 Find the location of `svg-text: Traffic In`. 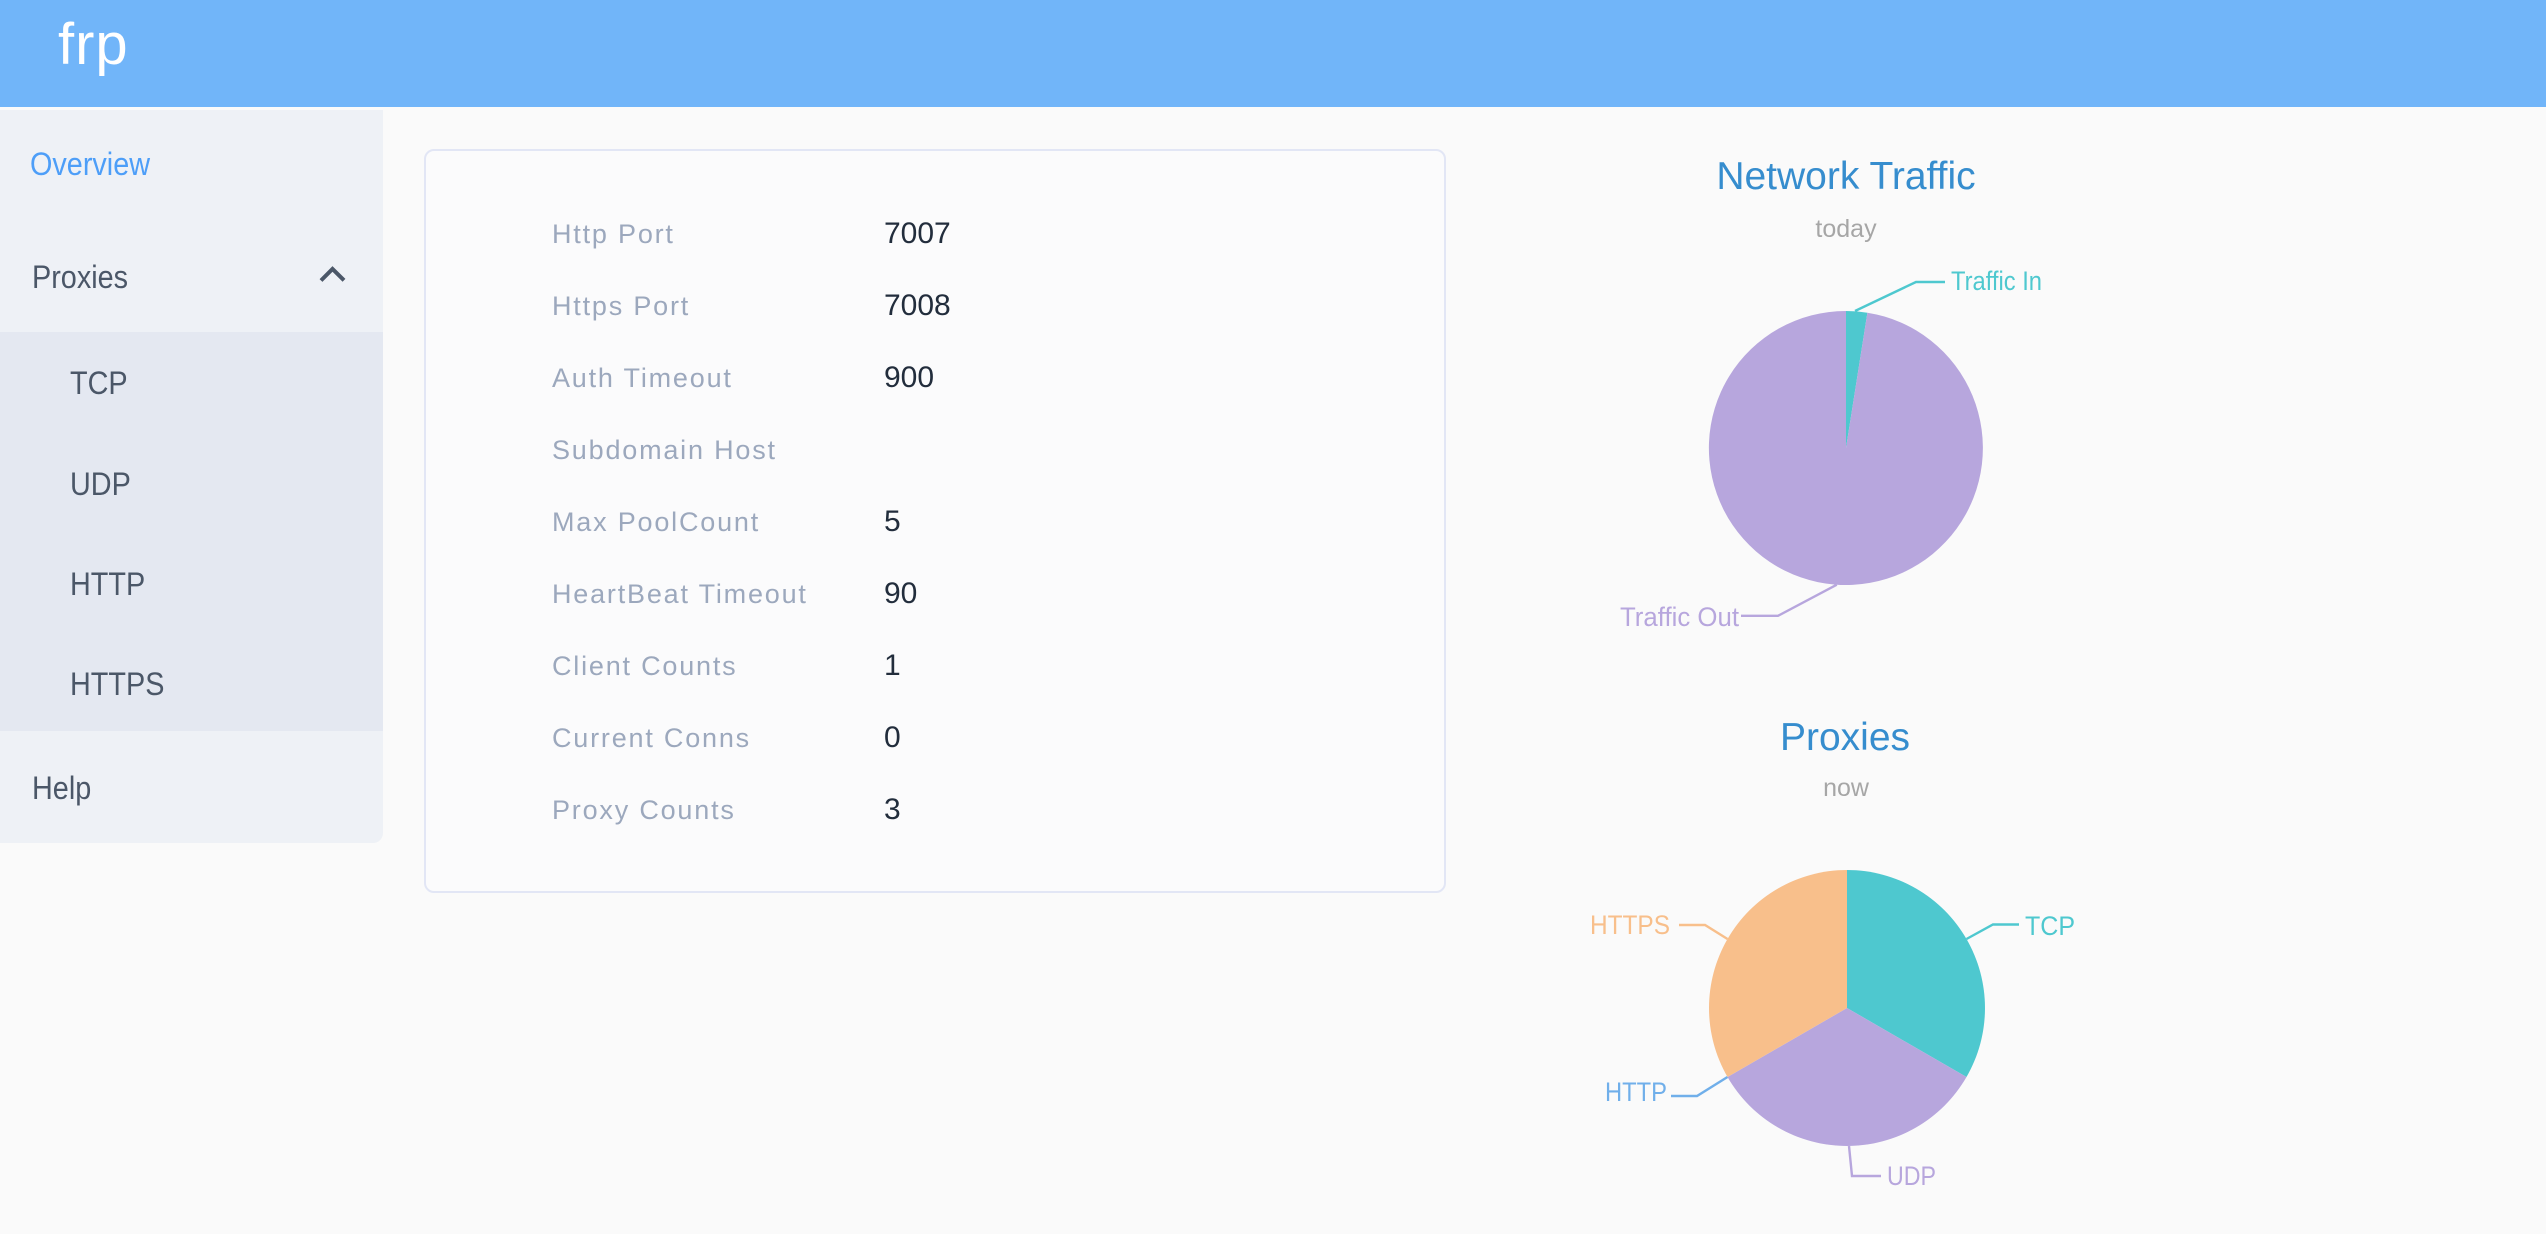

svg-text: Traffic In is located at coordinates (1996, 281).